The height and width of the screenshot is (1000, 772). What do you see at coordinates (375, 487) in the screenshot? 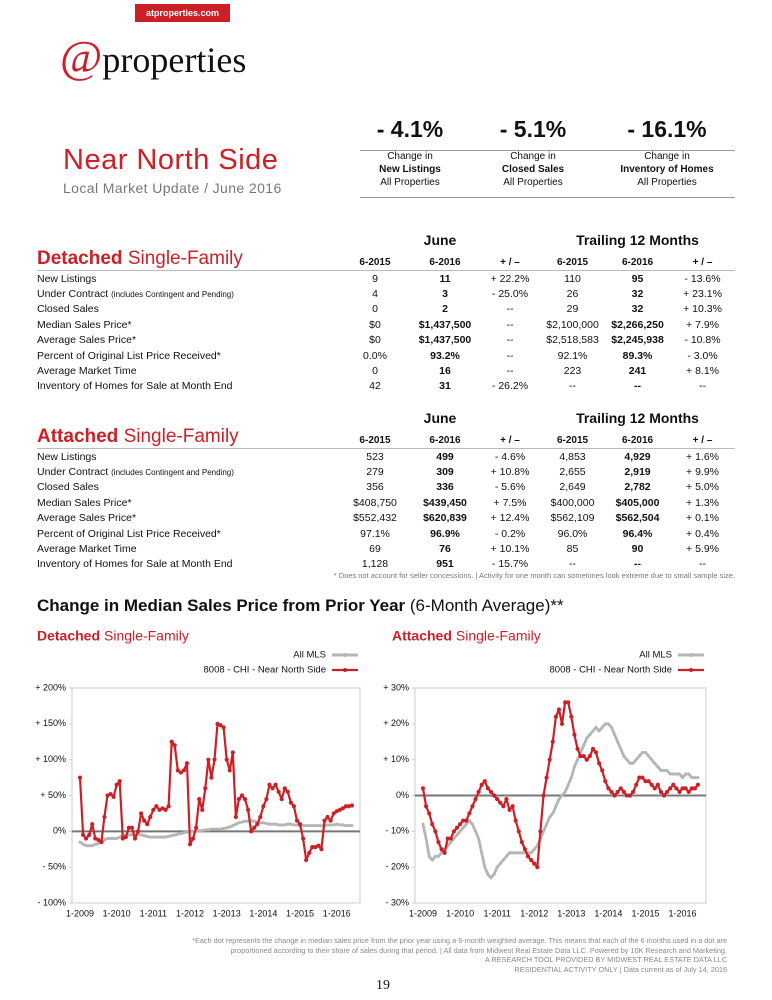
I see `table-cell: 356` at bounding box center [375, 487].